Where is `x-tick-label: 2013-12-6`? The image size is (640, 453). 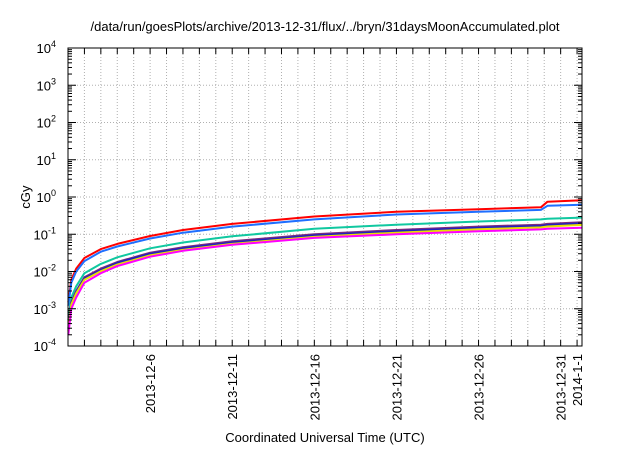
x-tick-label: 2013-12-6 is located at coordinates (150, 383).